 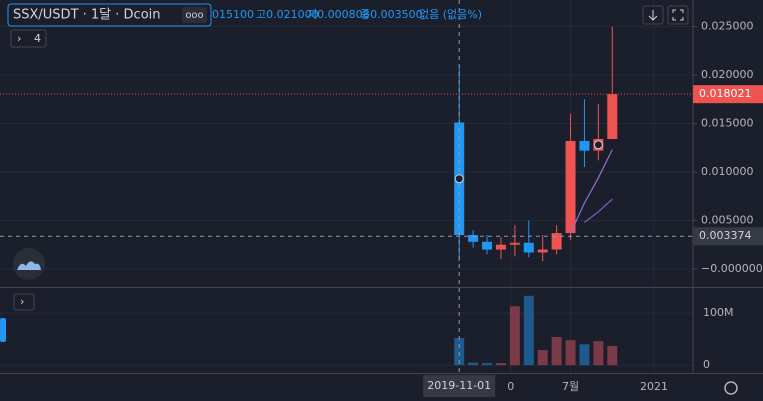 I want to click on settings-icon, so click(x=731, y=388).